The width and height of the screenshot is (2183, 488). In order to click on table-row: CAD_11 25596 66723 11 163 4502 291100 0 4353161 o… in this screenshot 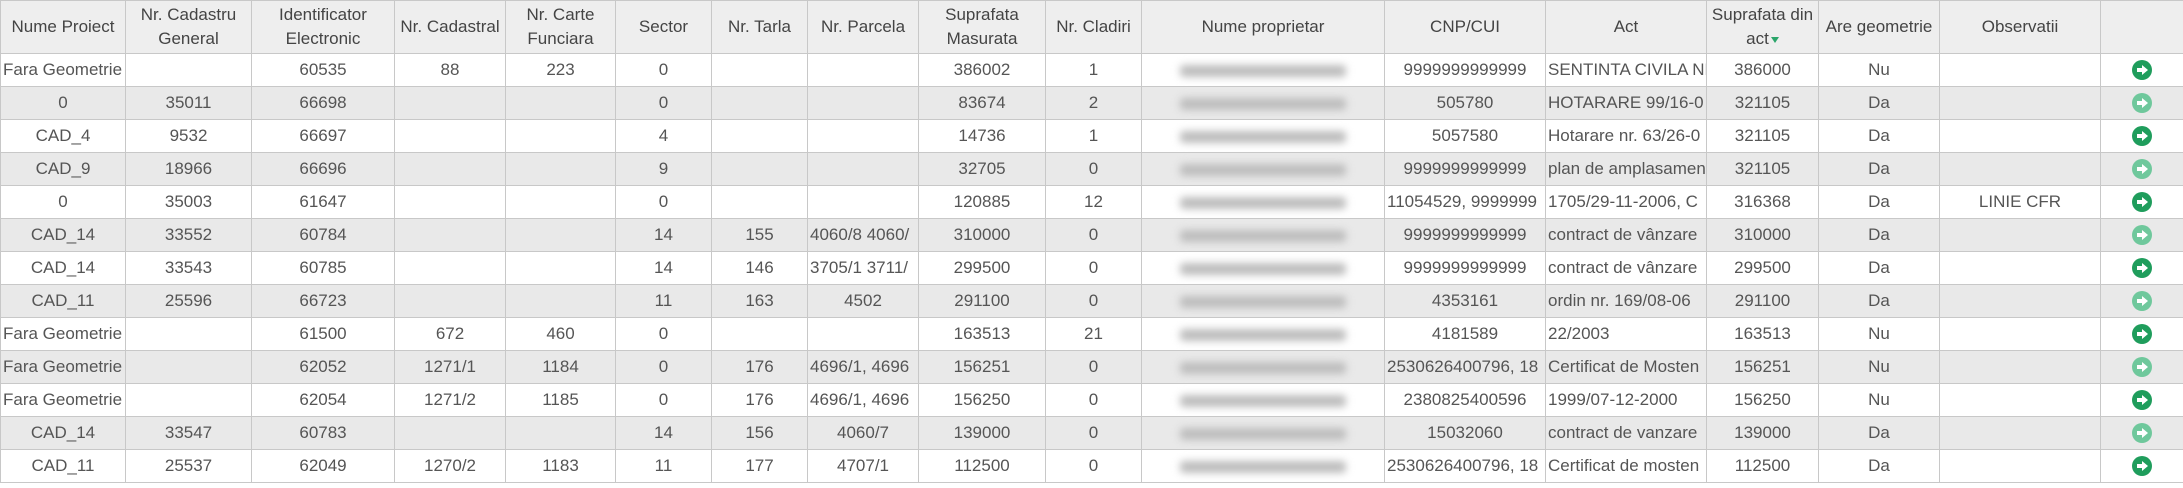, I will do `click(1091, 301)`.